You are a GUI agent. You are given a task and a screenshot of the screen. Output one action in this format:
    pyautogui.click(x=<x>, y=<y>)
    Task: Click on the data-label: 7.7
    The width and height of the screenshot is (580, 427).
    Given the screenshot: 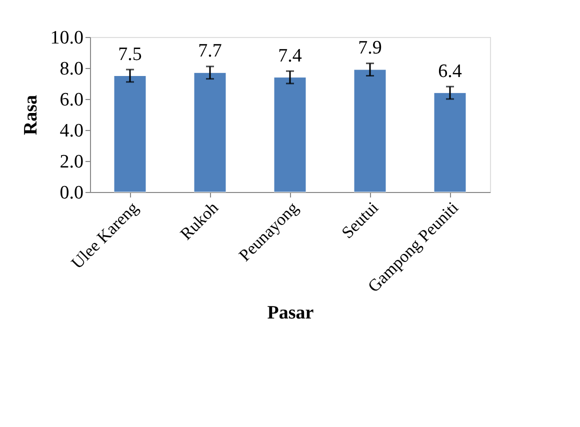 What is the action you would take?
    pyautogui.click(x=210, y=51)
    